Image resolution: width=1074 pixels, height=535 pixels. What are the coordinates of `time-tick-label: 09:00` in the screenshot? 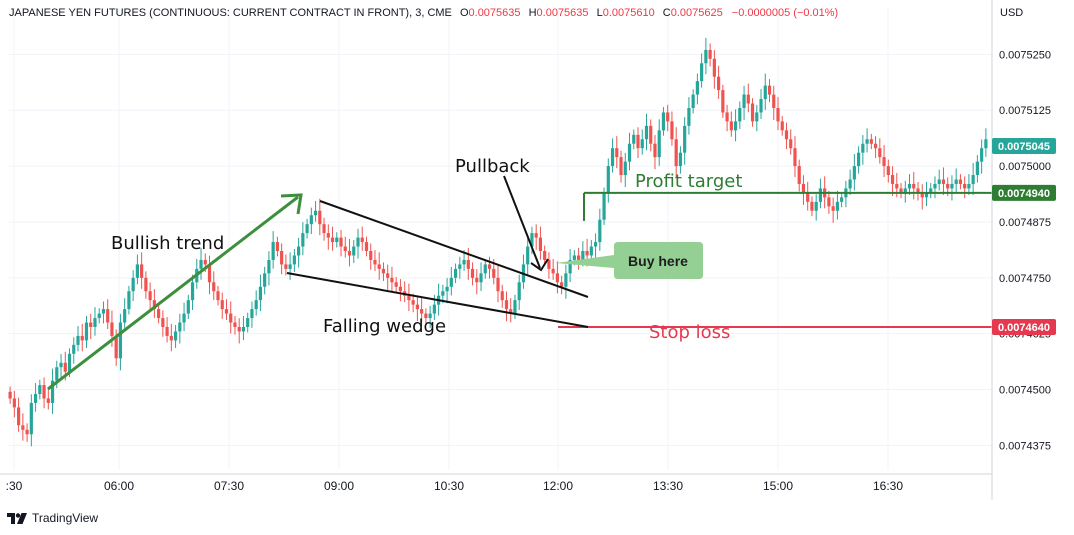 It's located at (339, 486).